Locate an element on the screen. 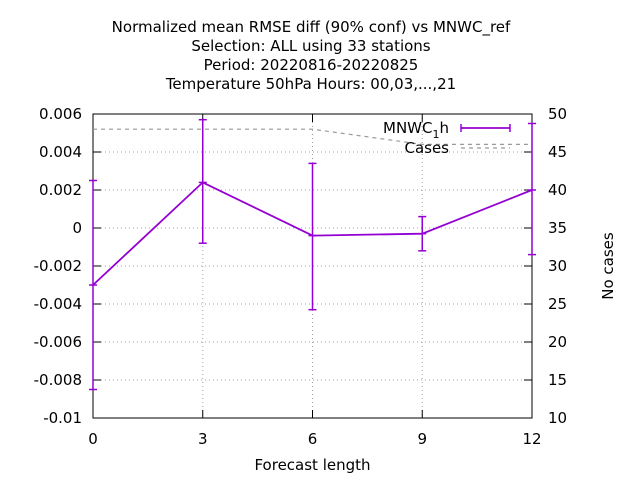  y2-axis: 50 45 40 35 30 25 20 15 10 is located at coordinates (545, 266).